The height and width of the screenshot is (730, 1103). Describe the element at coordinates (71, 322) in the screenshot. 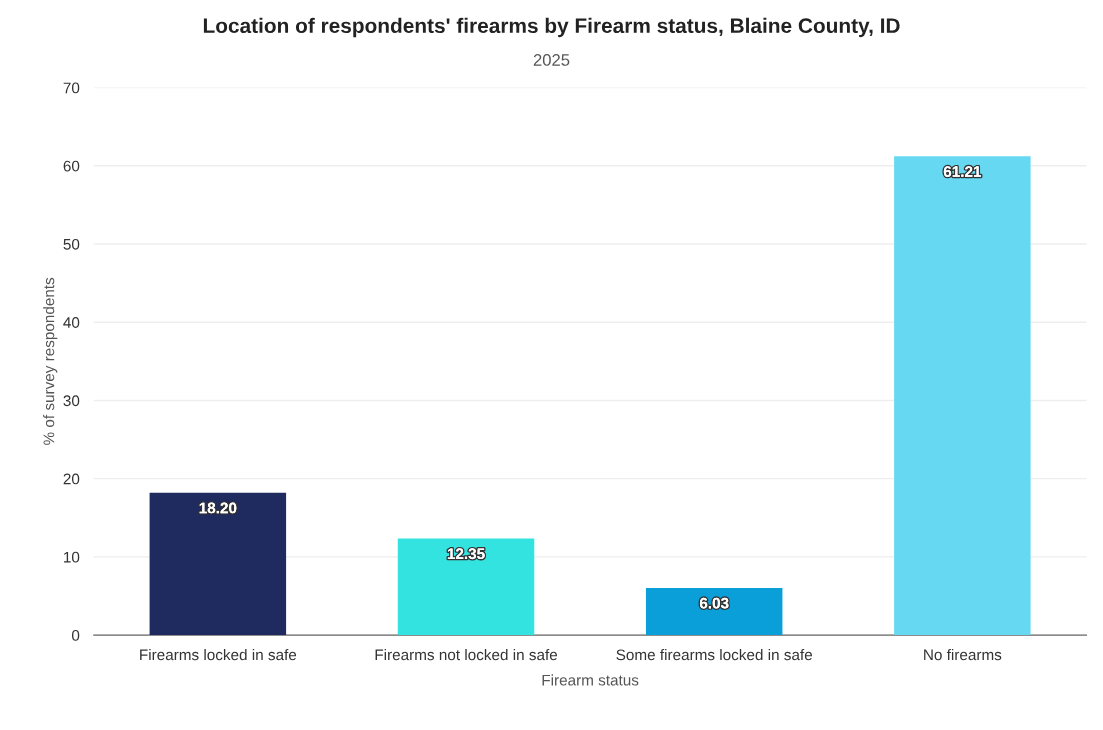

I see `y-tick-label: 40` at that location.